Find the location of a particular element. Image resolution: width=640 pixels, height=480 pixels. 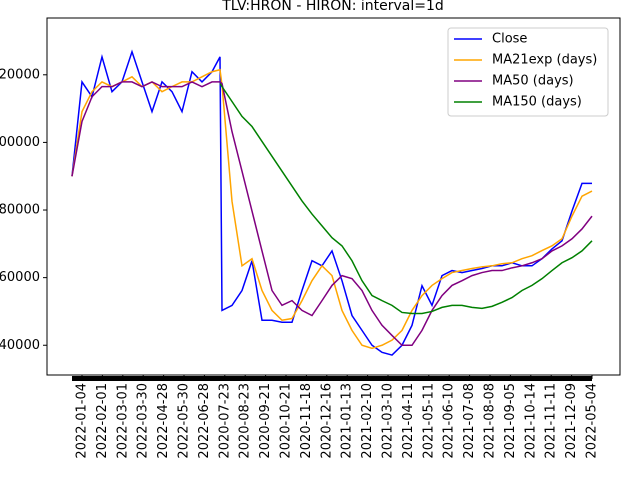

x-tick-label: 2022-03-01 is located at coordinates (122, 421).